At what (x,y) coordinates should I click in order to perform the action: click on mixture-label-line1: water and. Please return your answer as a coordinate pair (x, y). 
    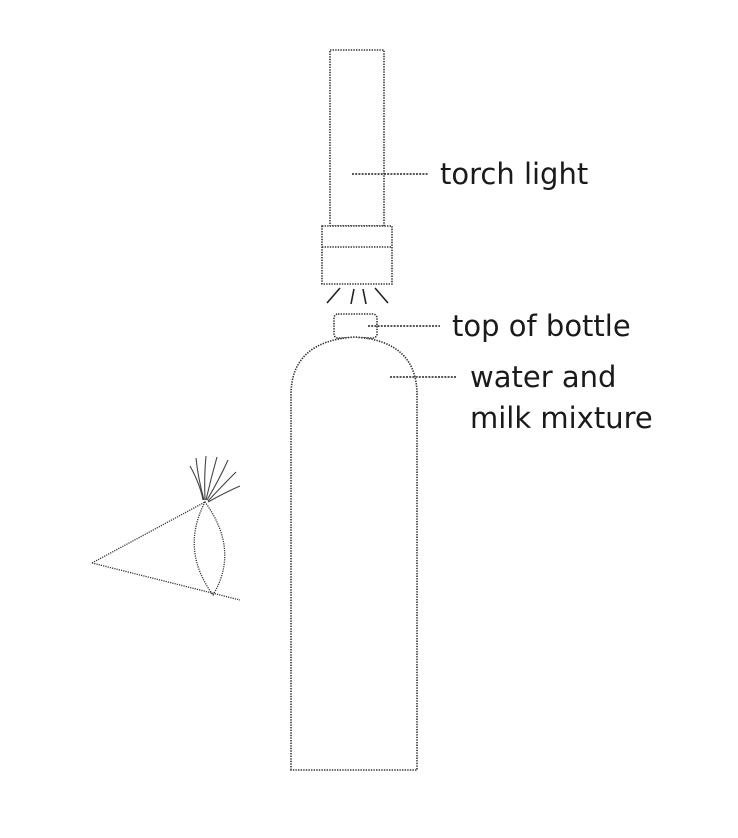
    Looking at the image, I should click on (543, 377).